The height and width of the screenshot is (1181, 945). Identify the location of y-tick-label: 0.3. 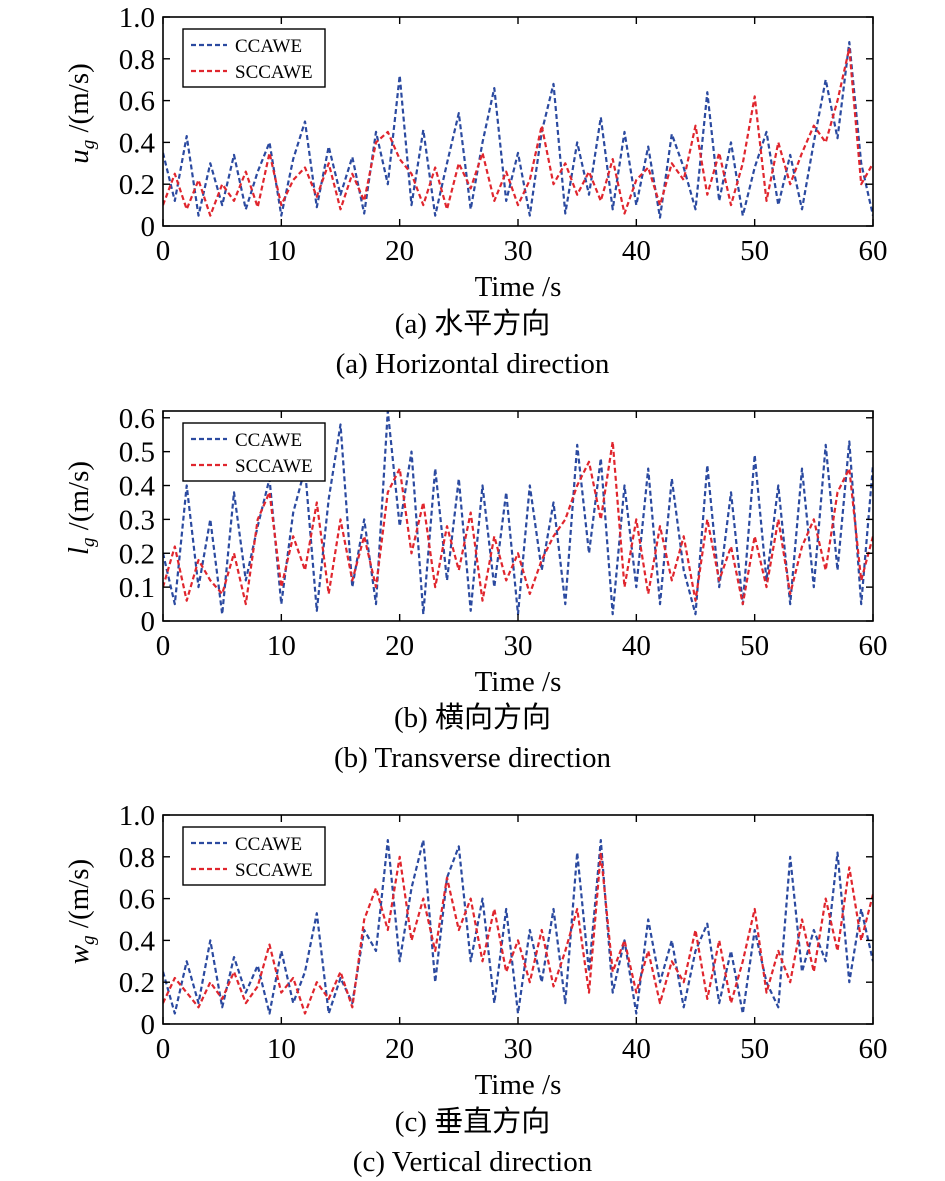
(137, 520).